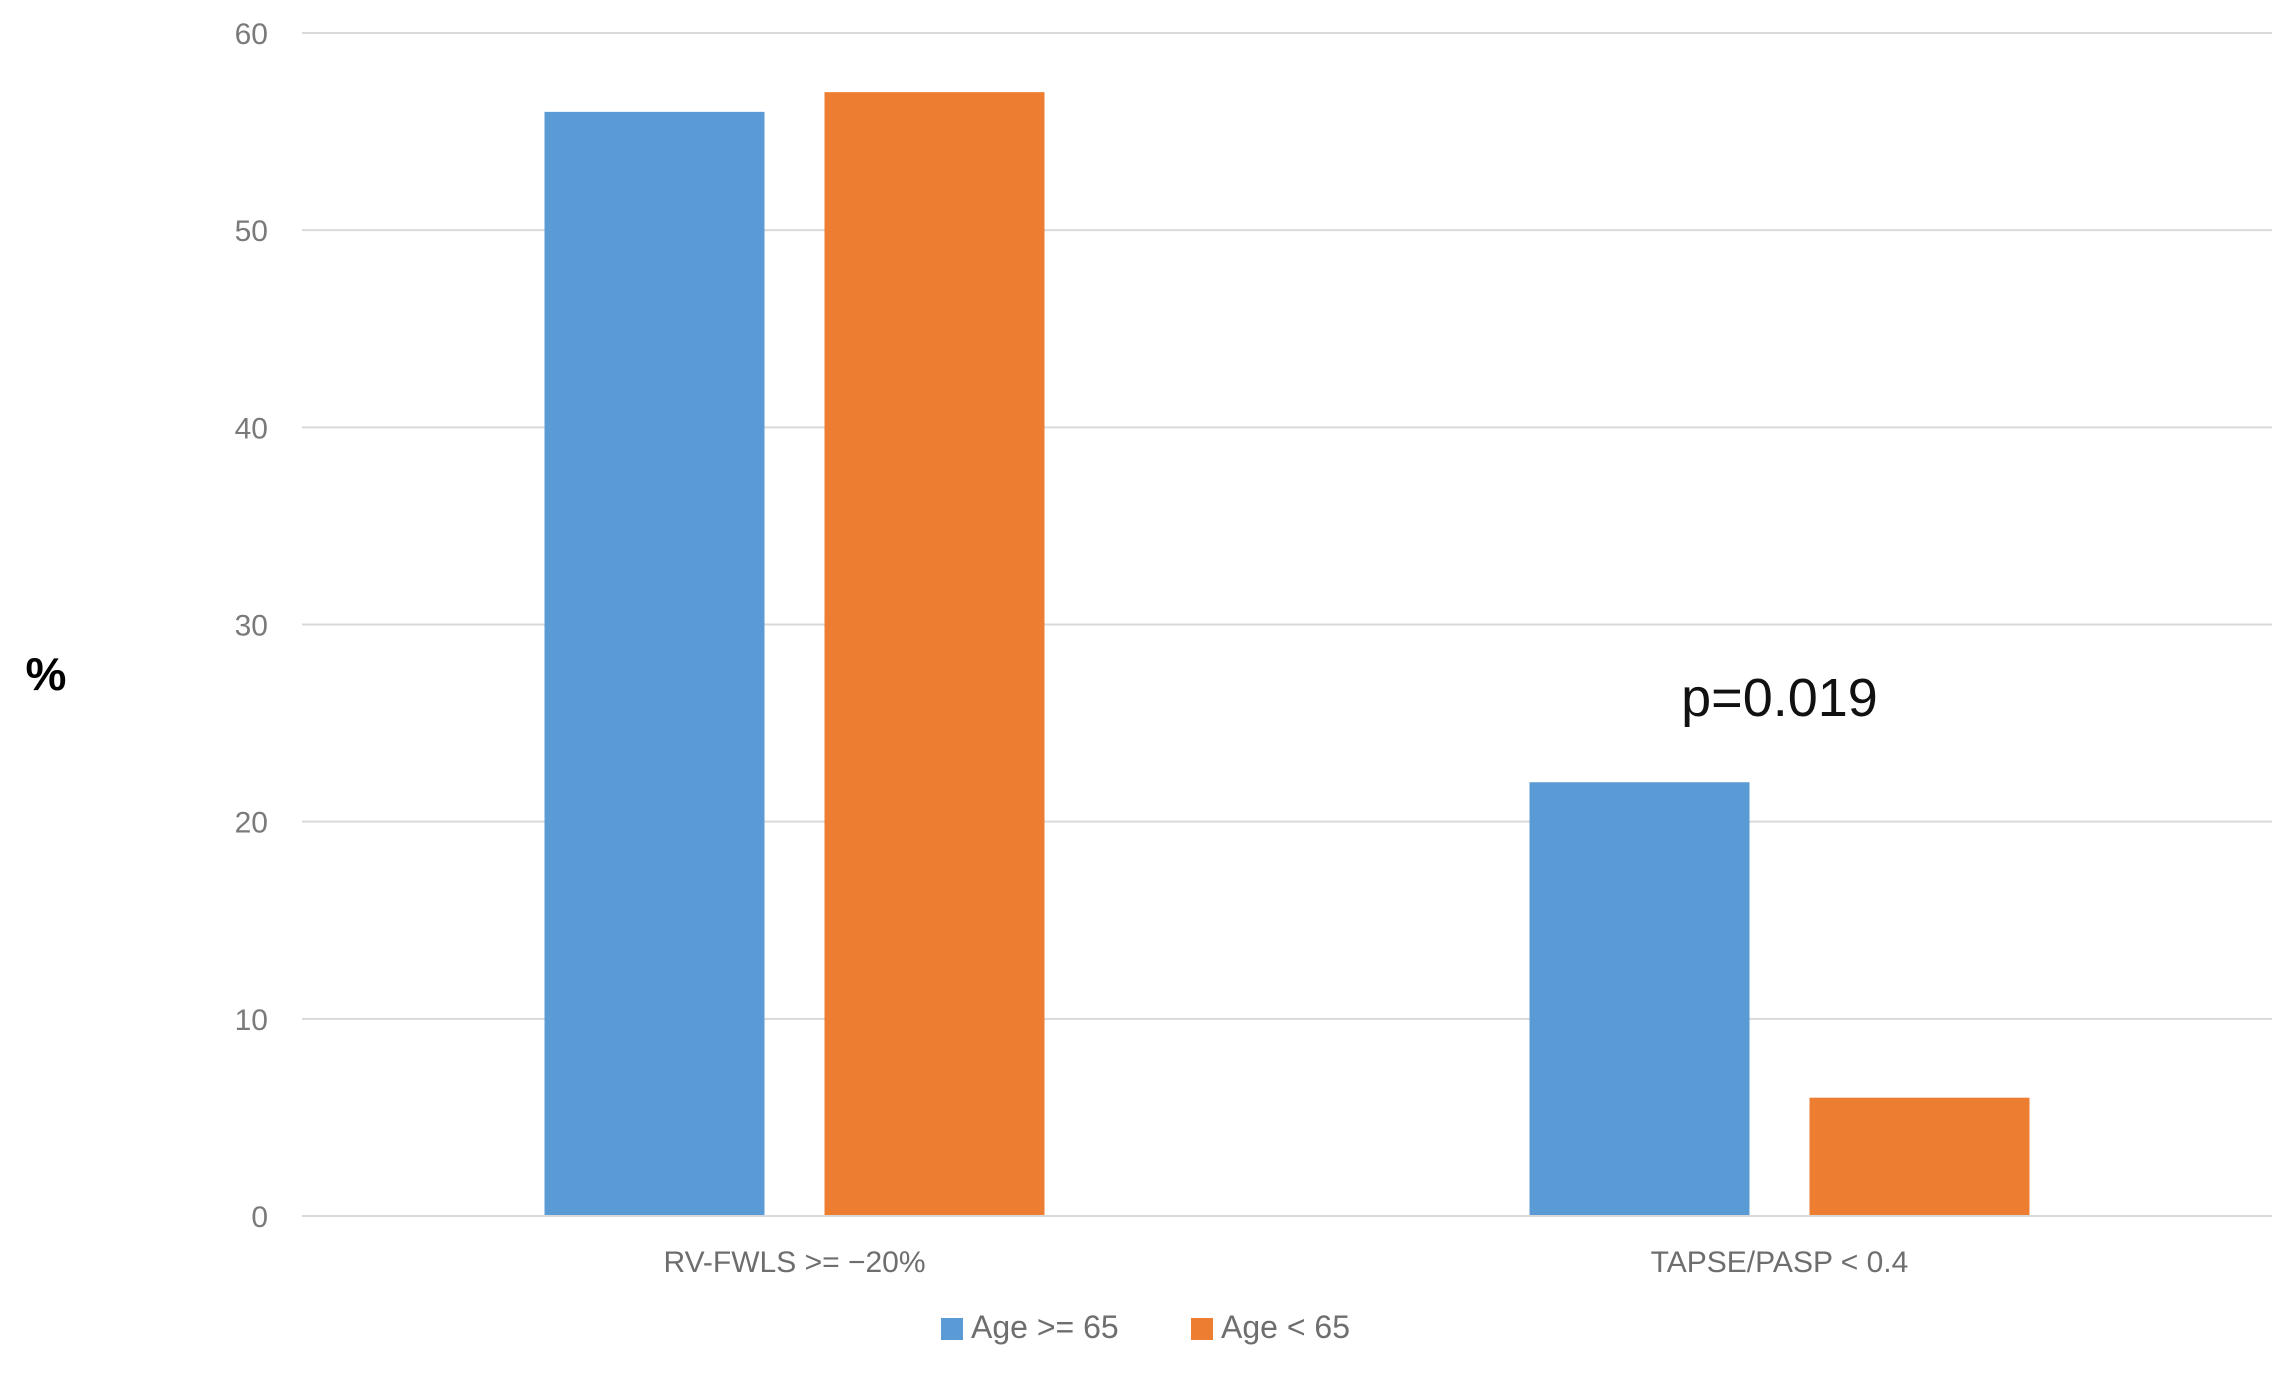 The width and height of the screenshot is (2292, 1375). I want to click on y-axis-ticks: 0 10 20 30 40 50 60, so click(251, 626).